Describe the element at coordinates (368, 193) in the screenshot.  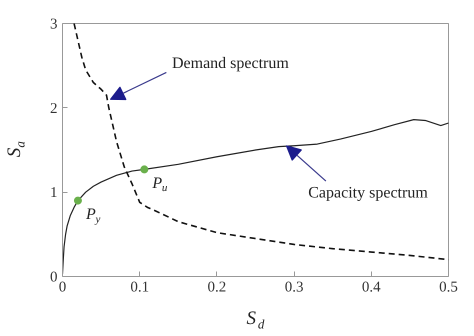
I see `annotation: Capacity spectrum` at that location.